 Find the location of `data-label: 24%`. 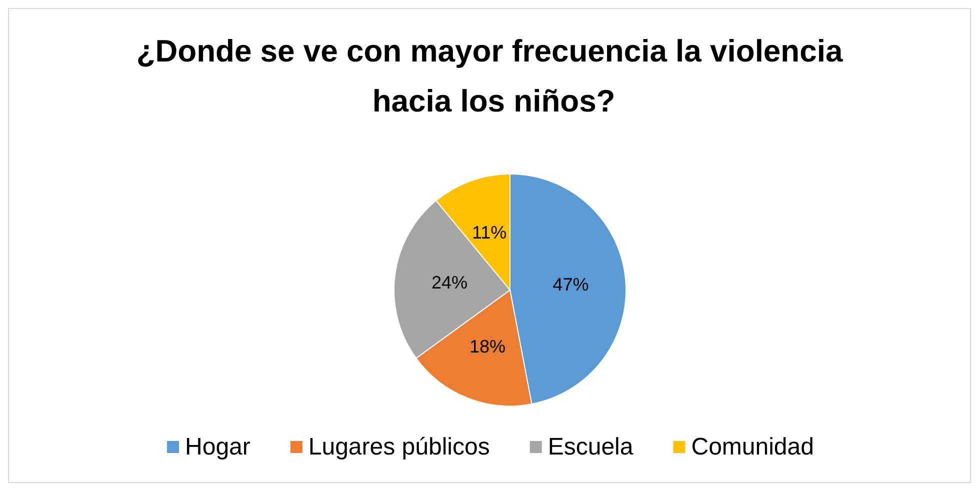

data-label: 24% is located at coordinates (449, 282).